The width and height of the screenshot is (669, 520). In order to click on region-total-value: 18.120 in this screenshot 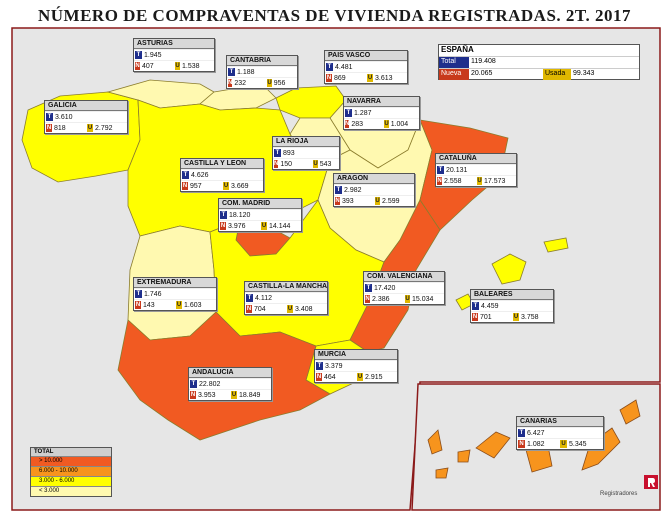, I will do `click(240, 215)`.